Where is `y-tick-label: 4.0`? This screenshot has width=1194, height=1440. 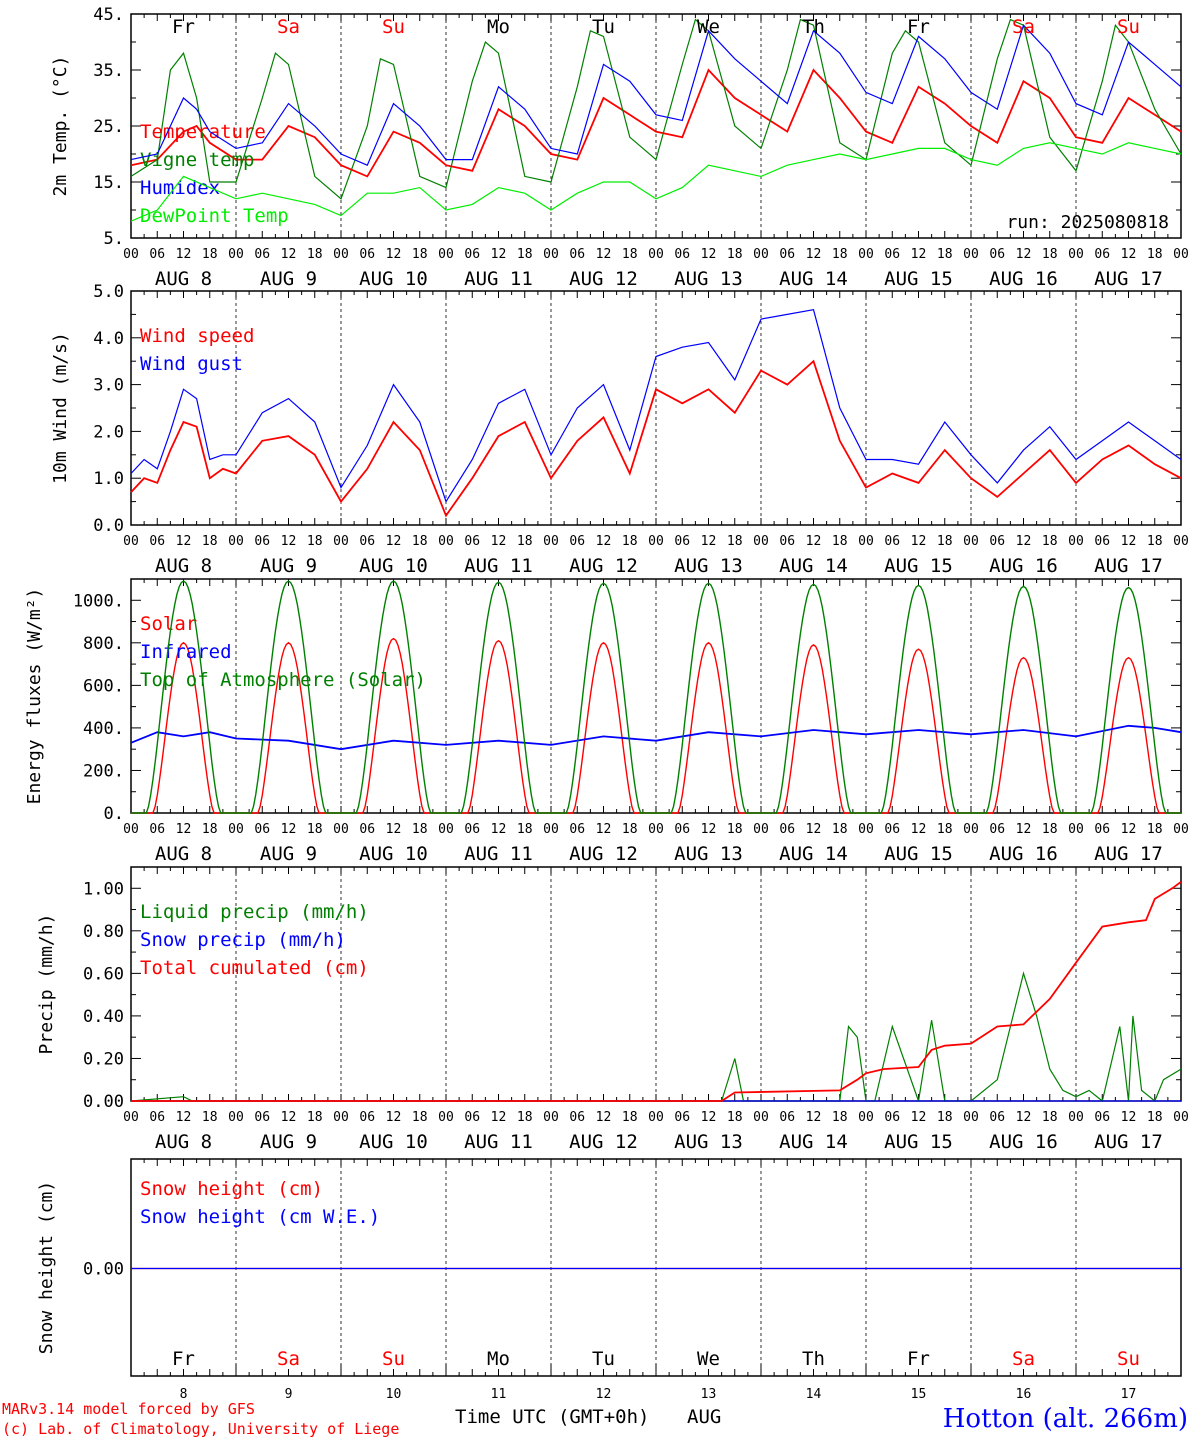
y-tick-label: 4.0 is located at coordinates (108, 339).